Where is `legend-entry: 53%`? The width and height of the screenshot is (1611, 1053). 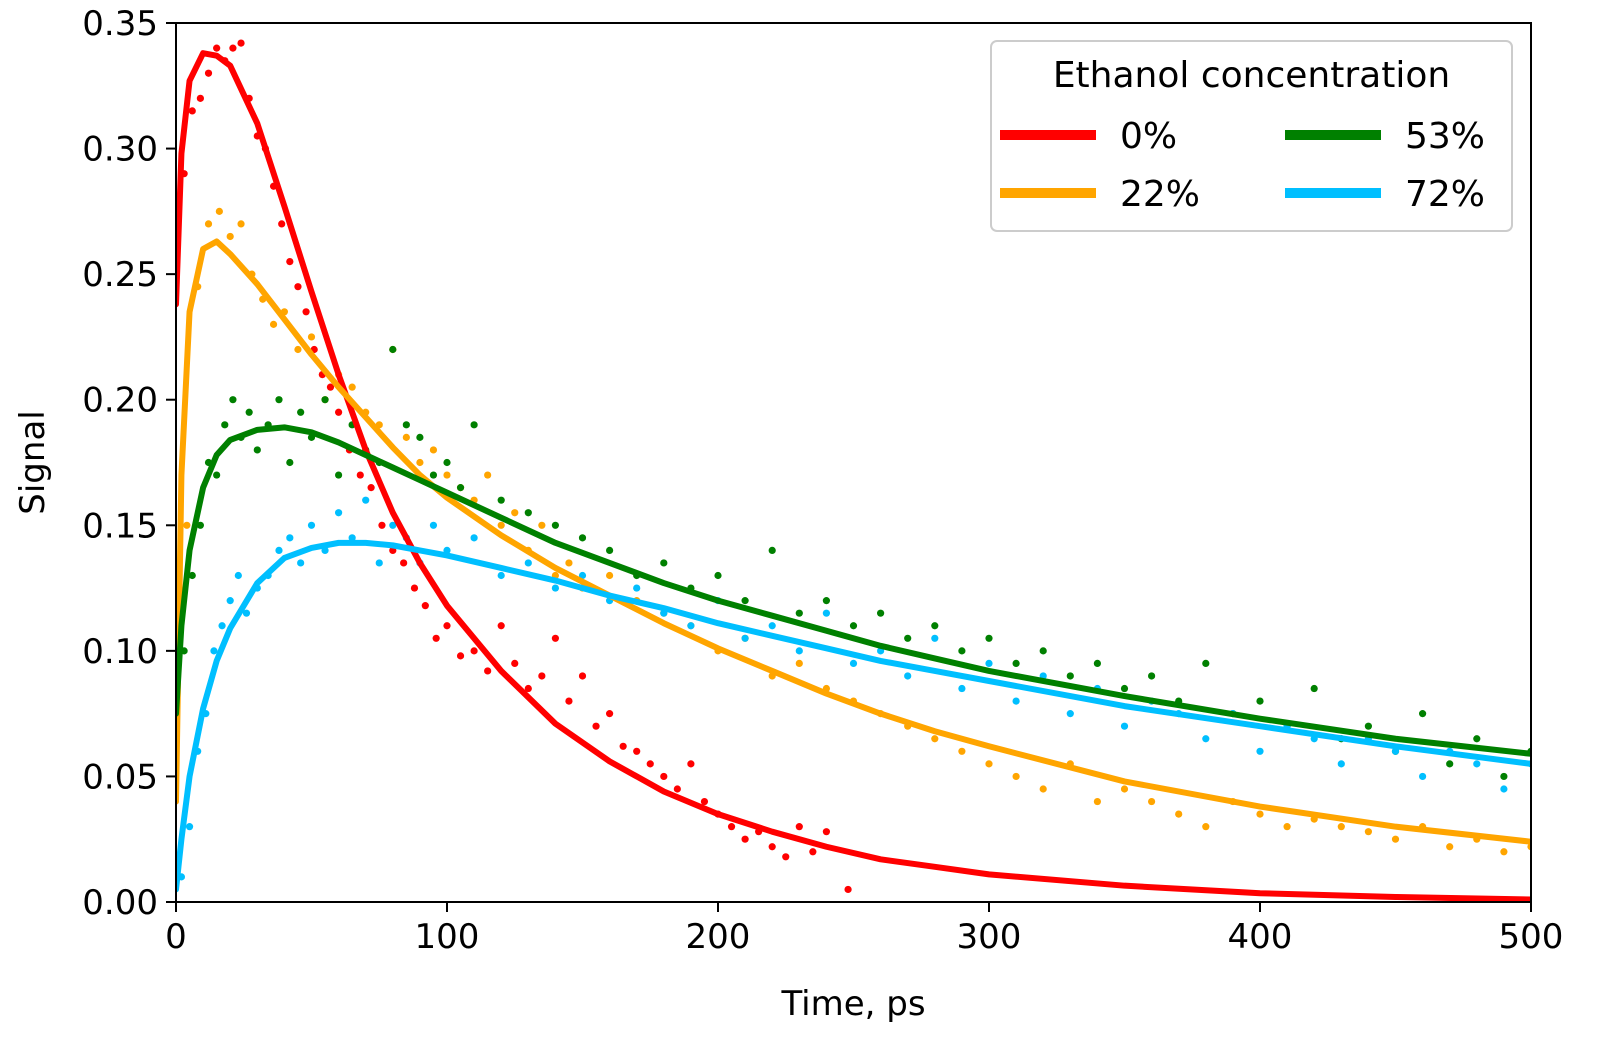
legend-entry: 53% is located at coordinates (1385, 136).